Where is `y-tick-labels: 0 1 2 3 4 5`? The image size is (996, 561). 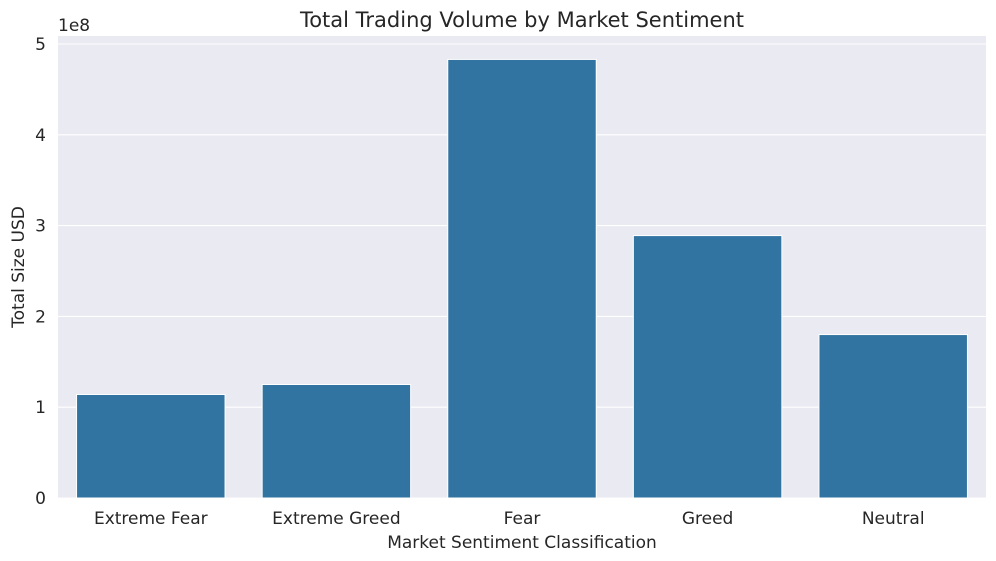
y-tick-labels: 0 1 2 3 4 5 is located at coordinates (40, 272).